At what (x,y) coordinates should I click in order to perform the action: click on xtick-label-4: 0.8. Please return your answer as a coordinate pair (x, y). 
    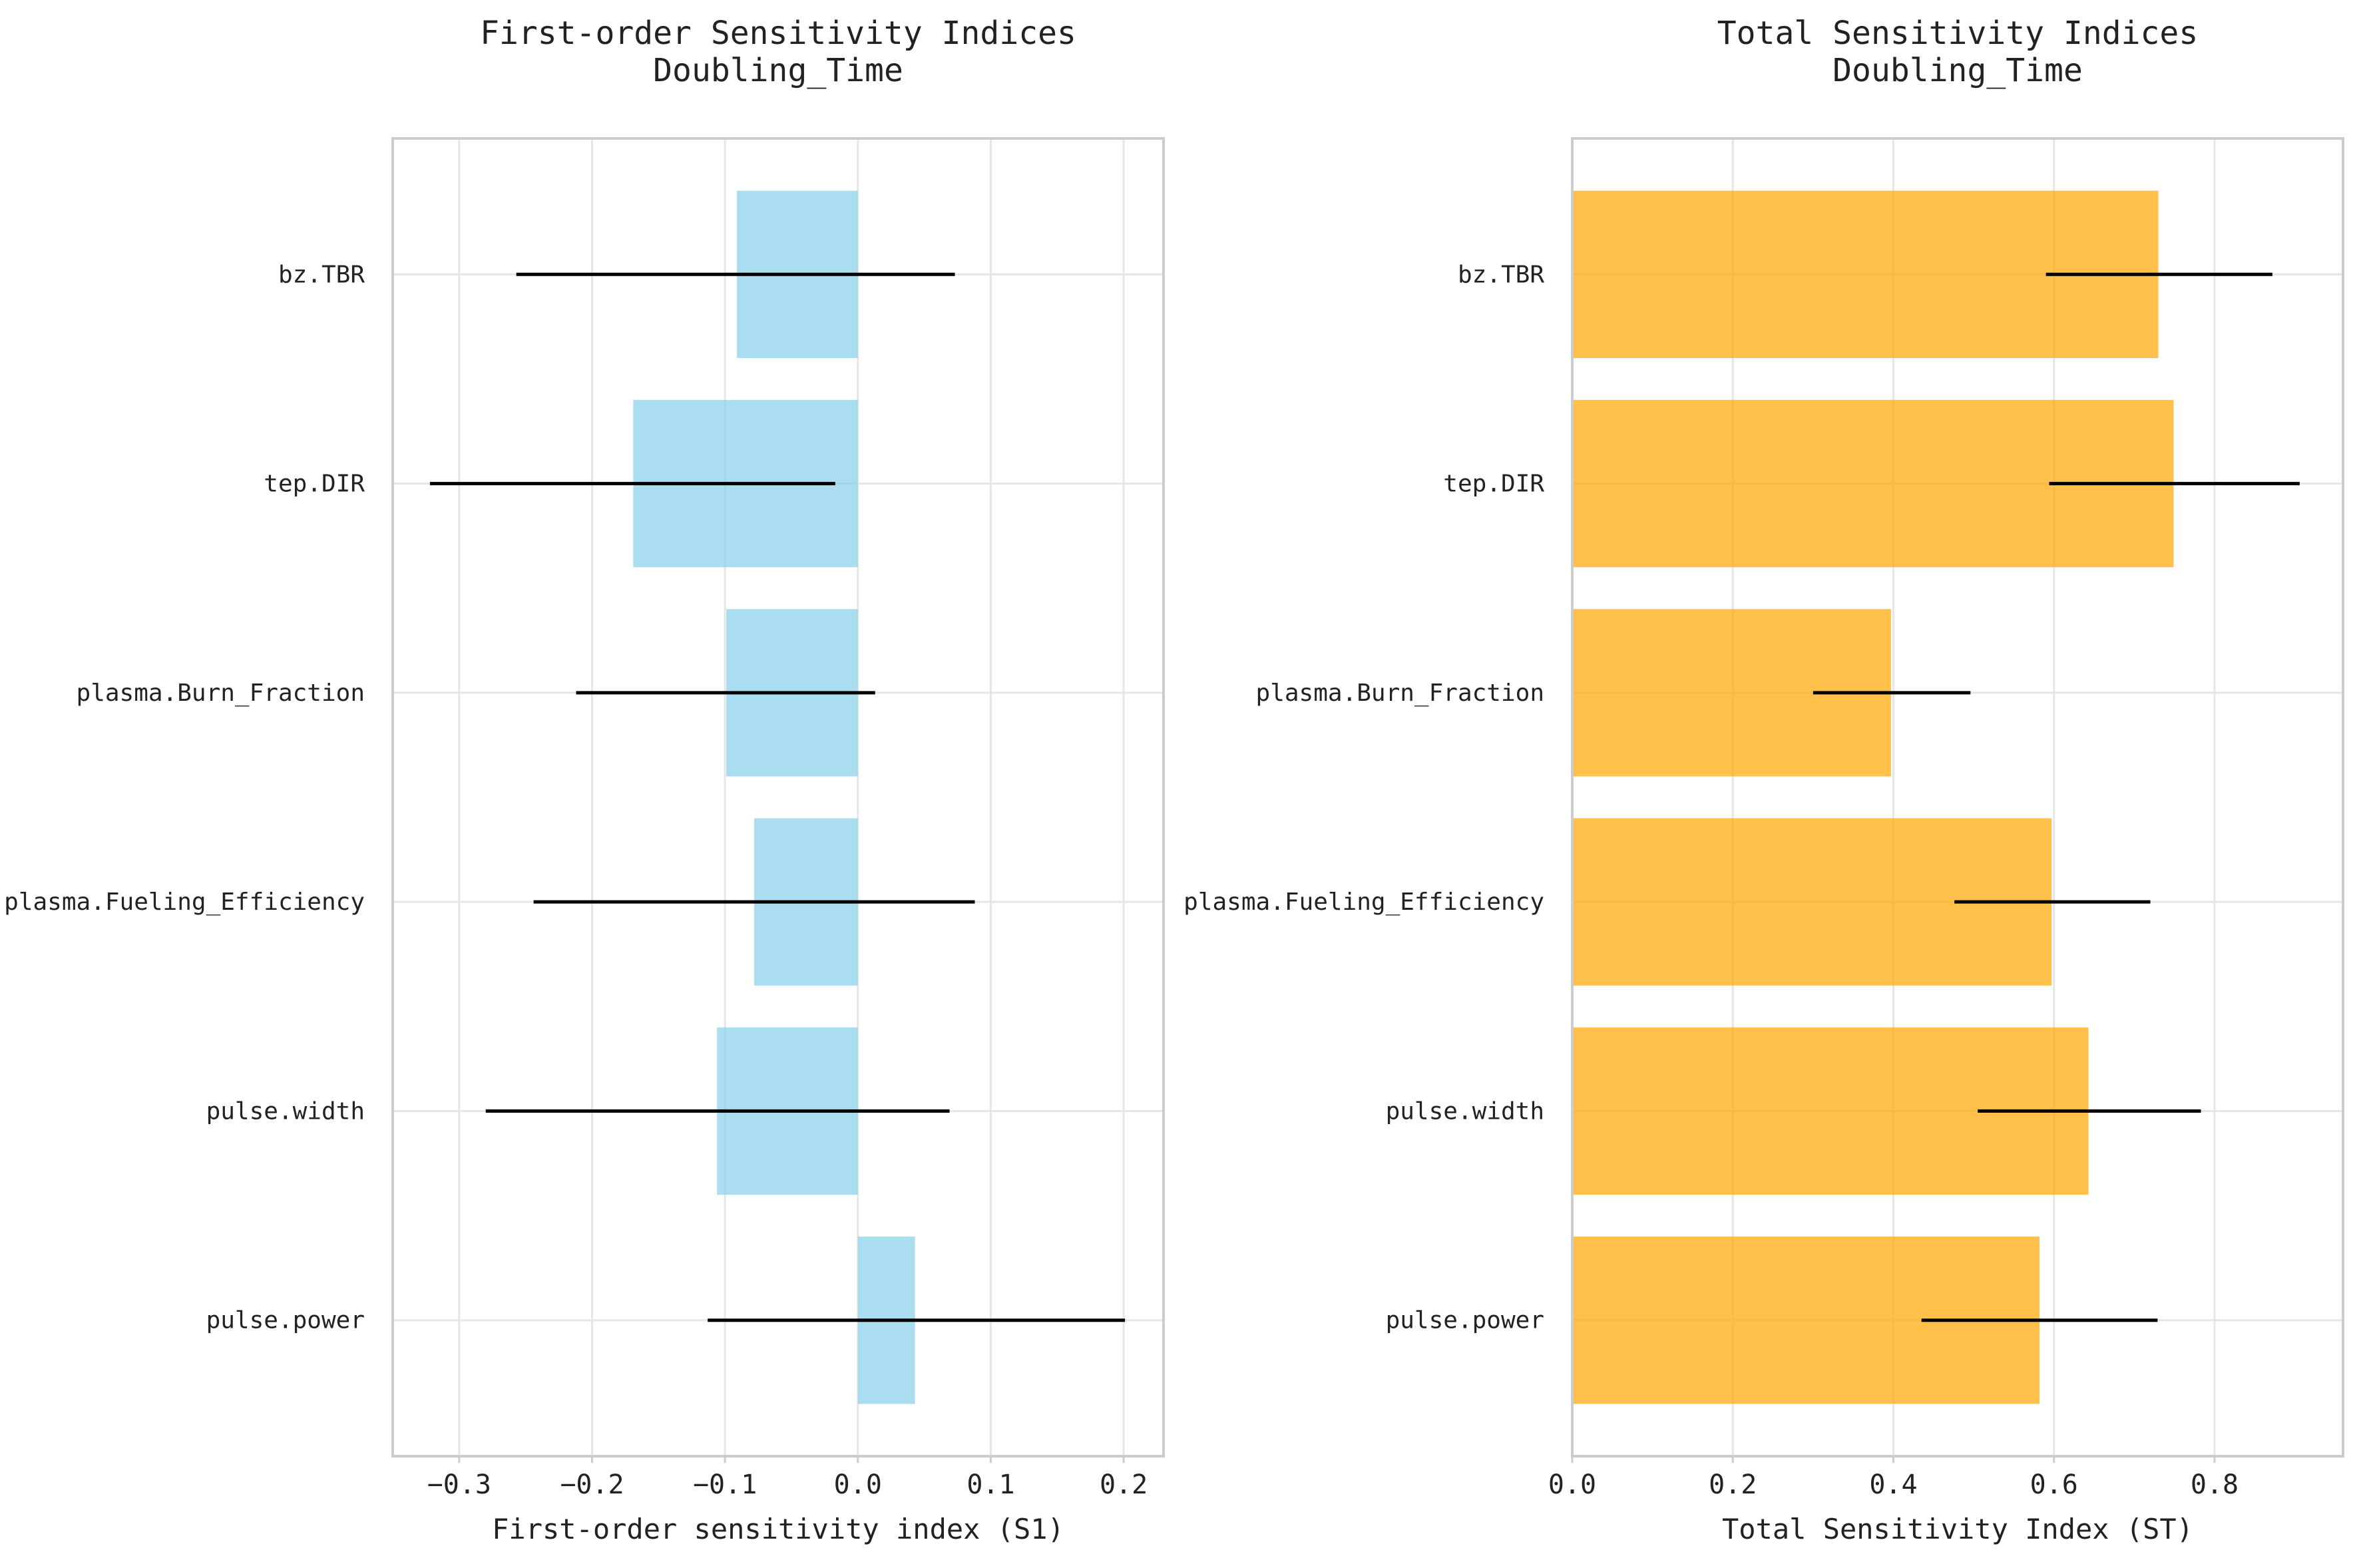
    Looking at the image, I should click on (2215, 1485).